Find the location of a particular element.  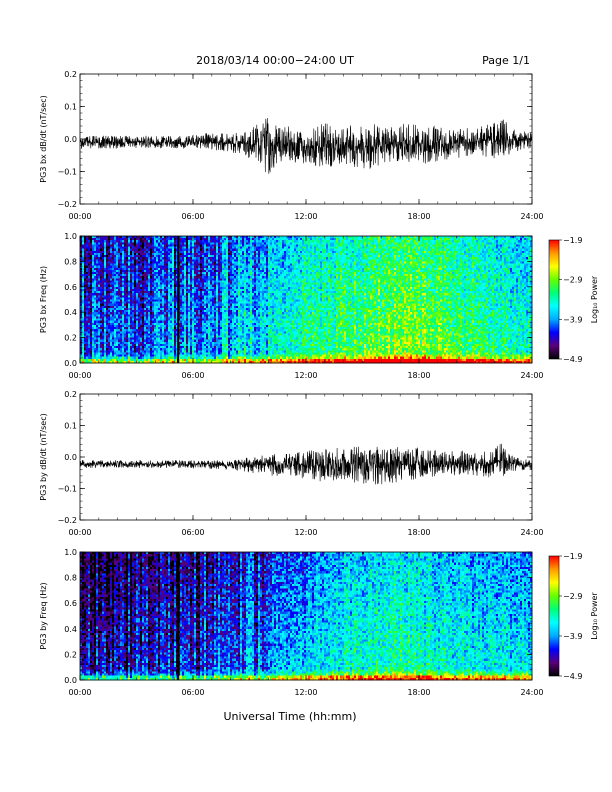

y-axis-label: PG3 bx Freq (Hz) is located at coordinates (43, 299).